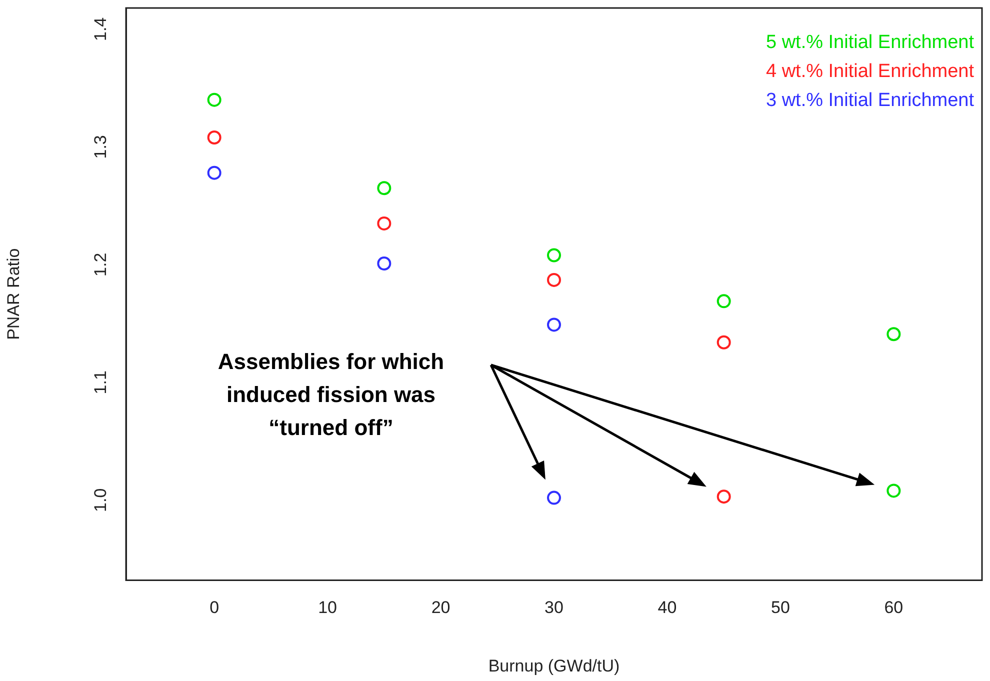 Image resolution: width=990 pixels, height=681 pixels. I want to click on text: 3 wt.% Initial Enrichment, so click(870, 101).